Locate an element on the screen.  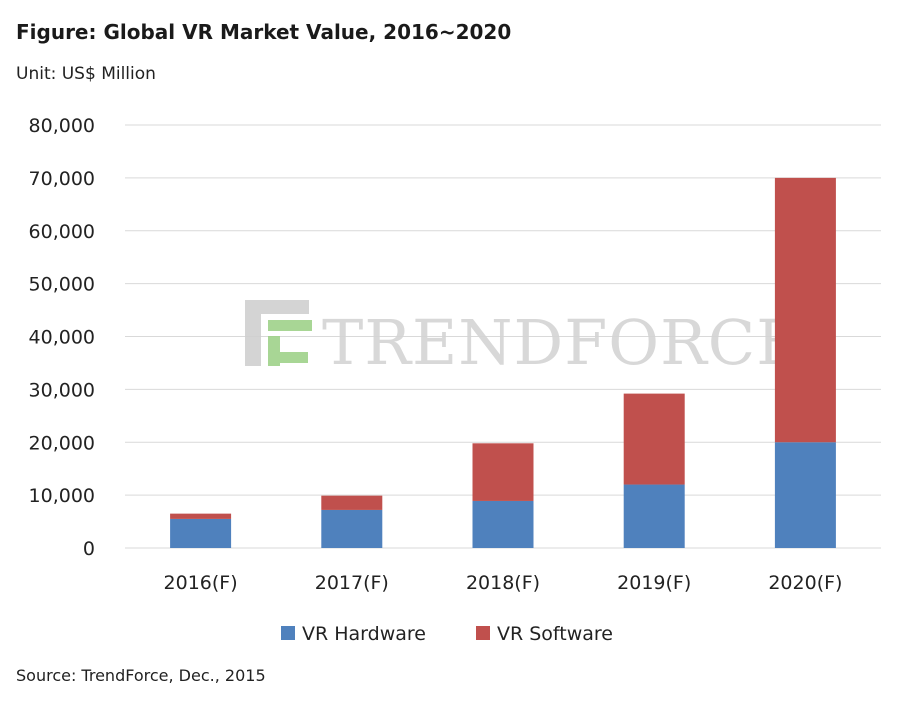
trendforce-watermark: TRENDFORCE is located at coordinates (523, 339).